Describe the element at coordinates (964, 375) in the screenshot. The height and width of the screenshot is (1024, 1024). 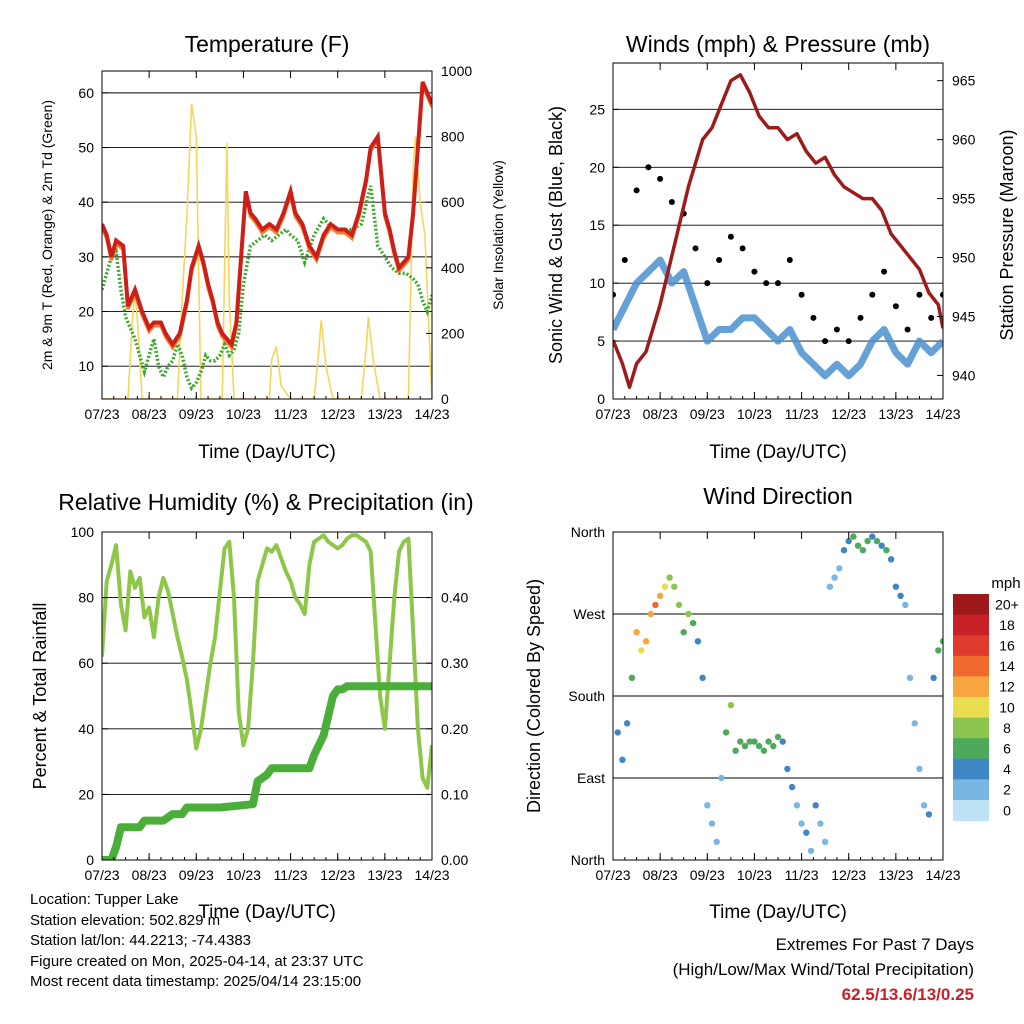
I see `y2-tick-label: 940` at that location.